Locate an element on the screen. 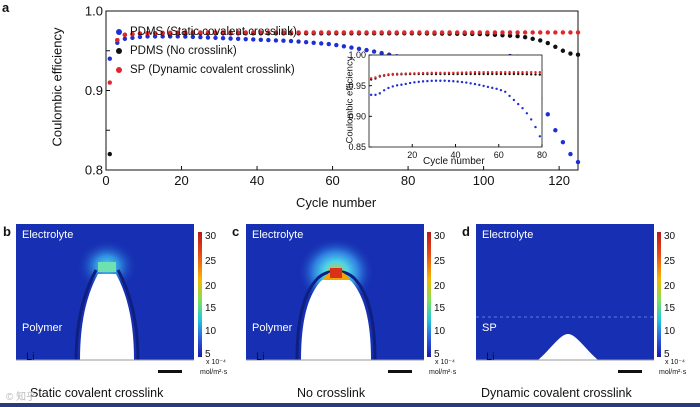 This screenshot has height=407, width=700. cb-unit-line1: x 10⁻⁴ is located at coordinates (675, 362).